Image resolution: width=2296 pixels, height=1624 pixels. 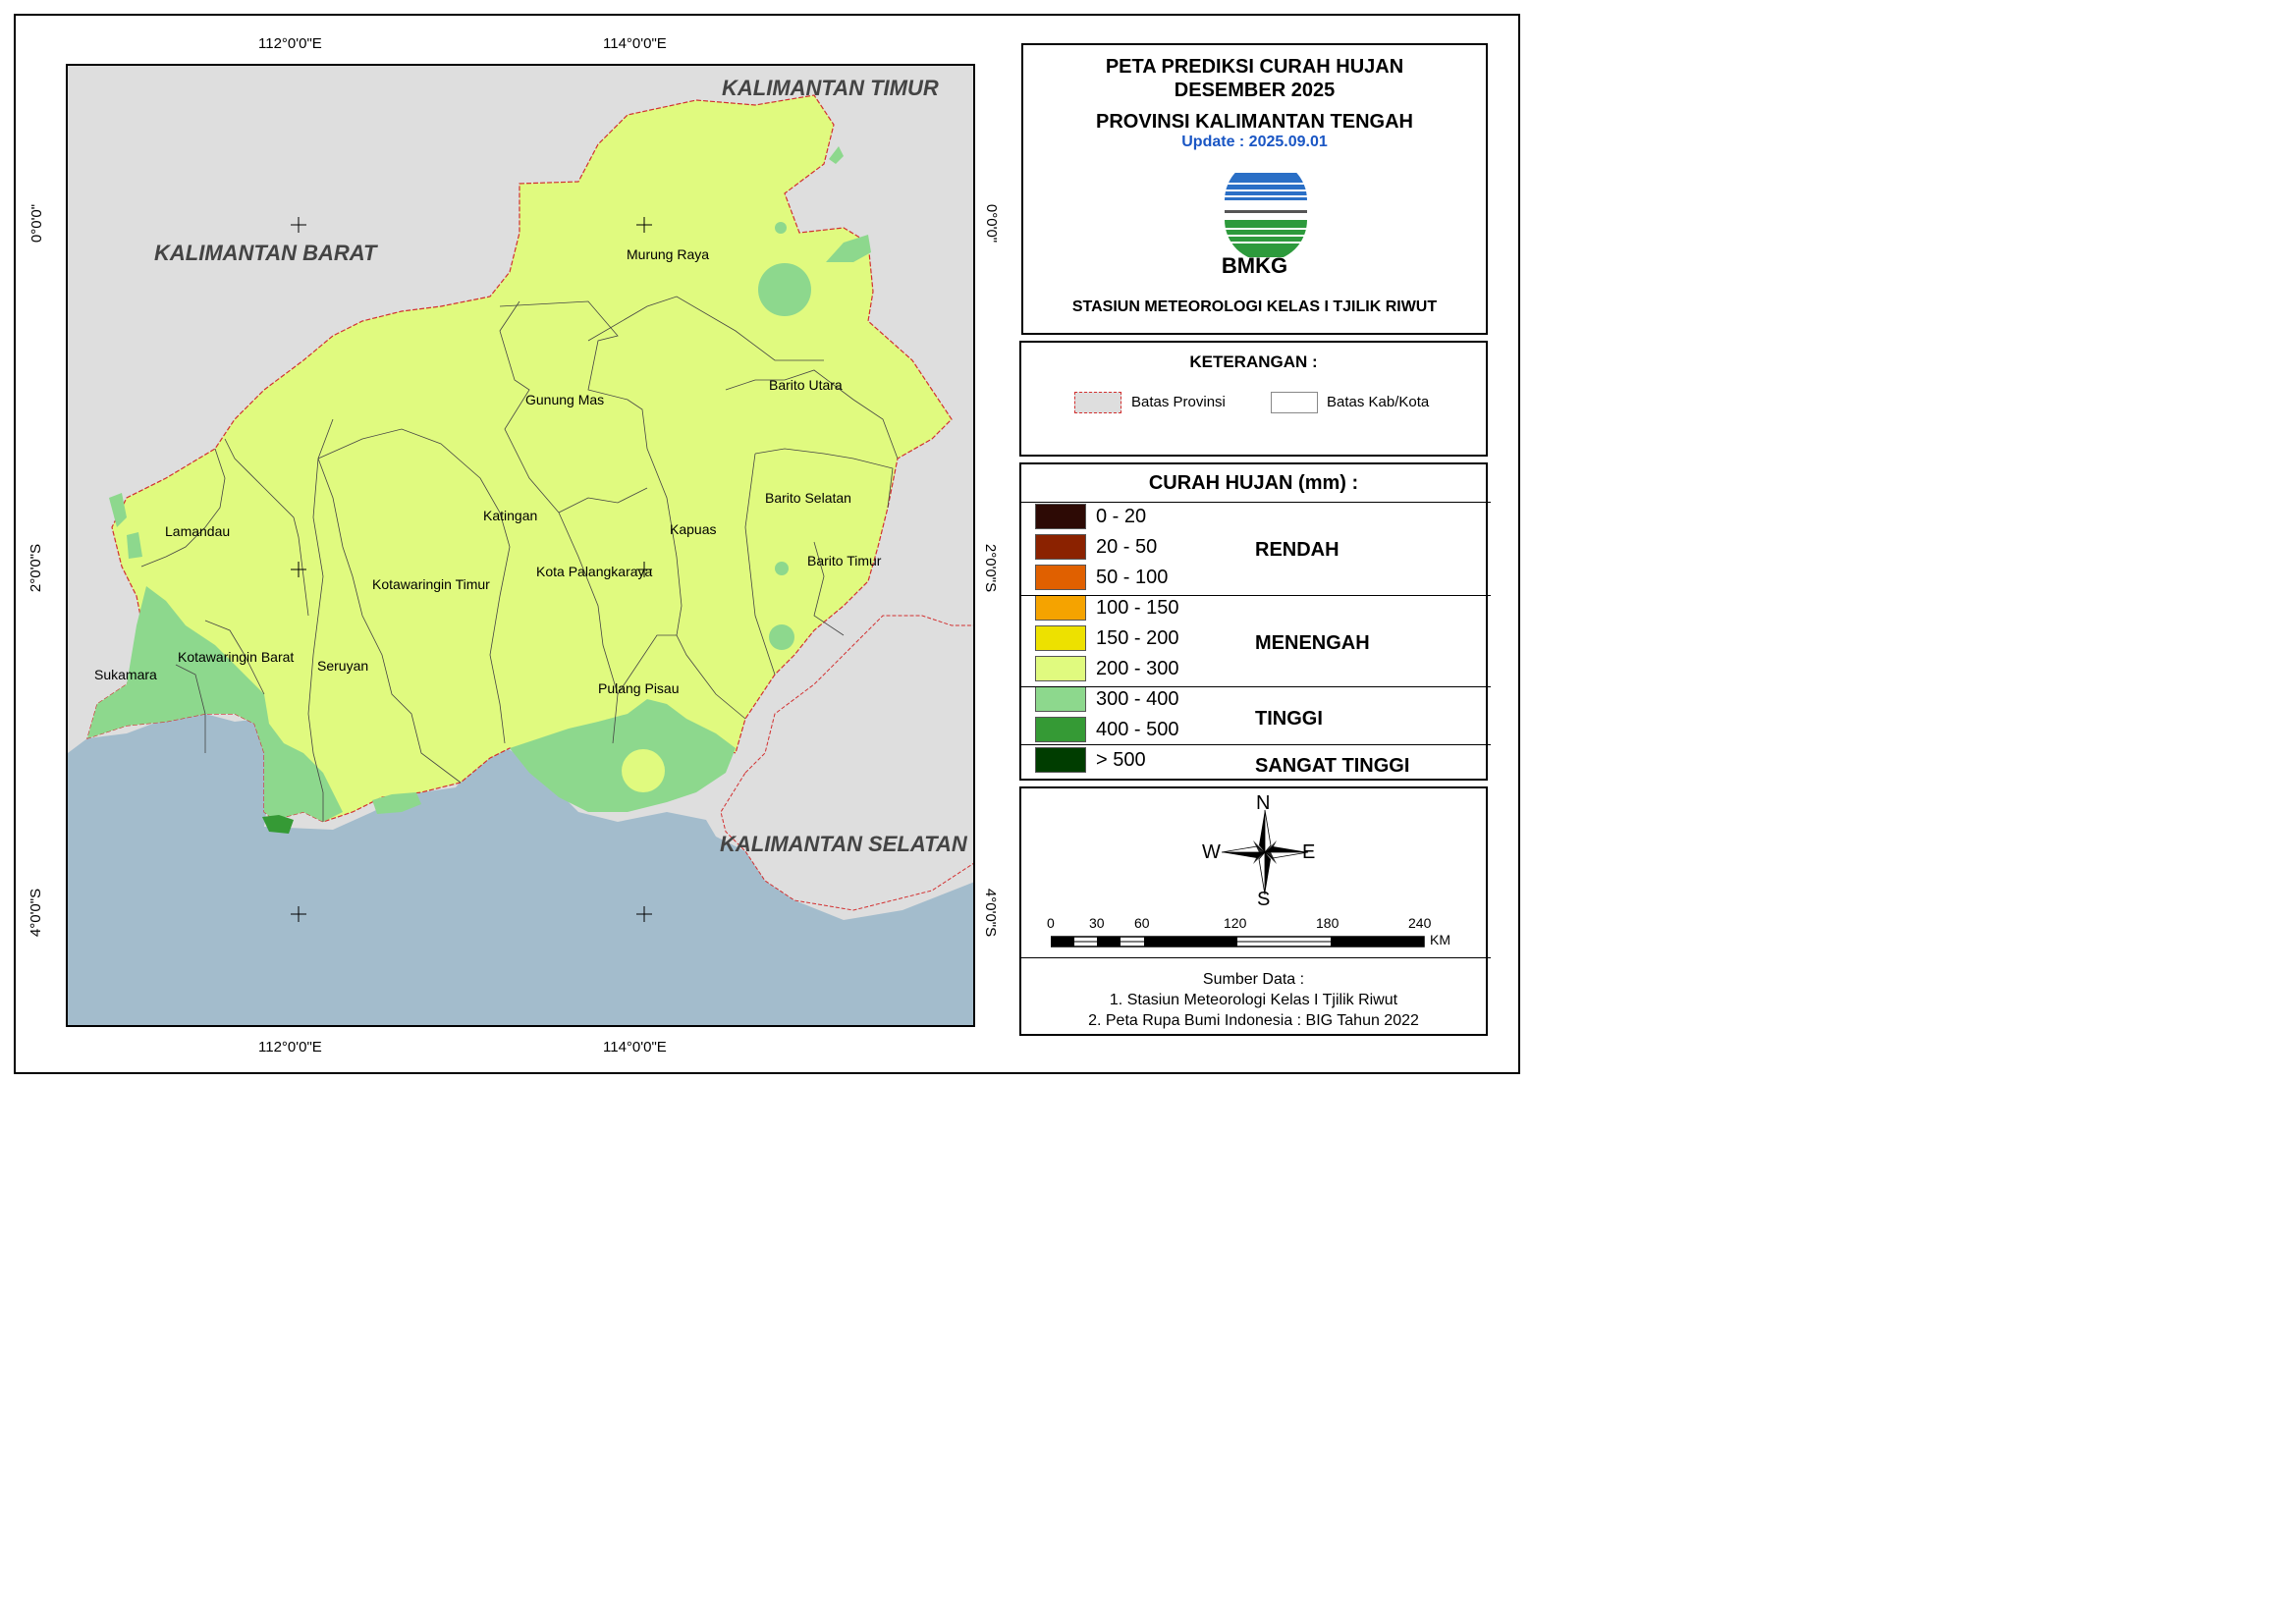 I want to click on separator-rendah, so click(x=1256, y=595).